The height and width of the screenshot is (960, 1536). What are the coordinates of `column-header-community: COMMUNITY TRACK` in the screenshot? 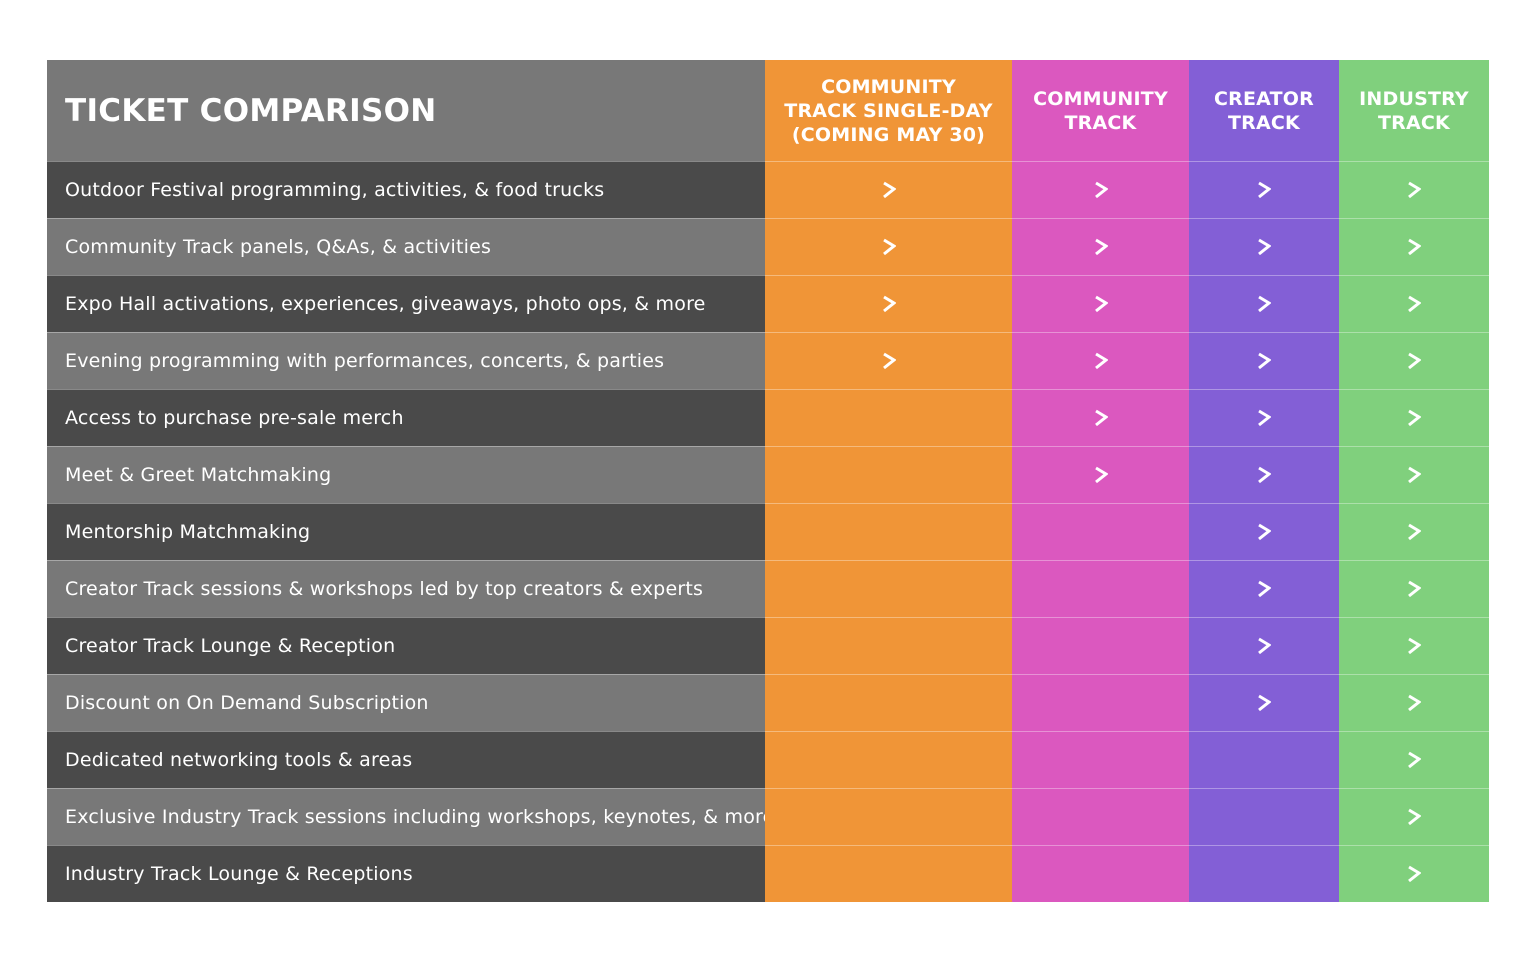 It's located at (1100, 110).